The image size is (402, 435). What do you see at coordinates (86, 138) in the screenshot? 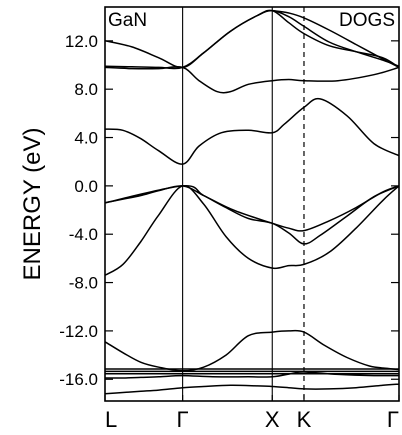
I see `y-tick-label-3: 4.0` at bounding box center [86, 138].